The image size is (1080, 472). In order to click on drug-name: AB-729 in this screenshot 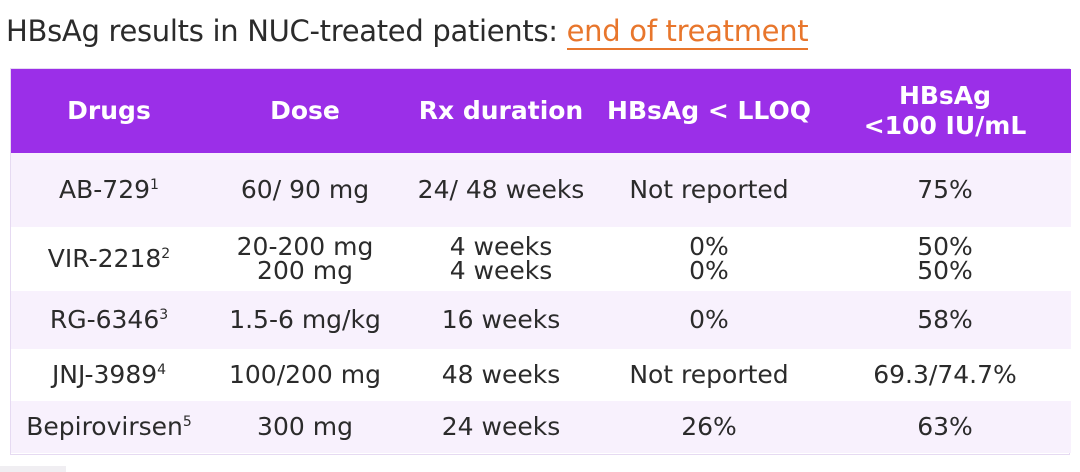, I will do `click(105, 189)`.